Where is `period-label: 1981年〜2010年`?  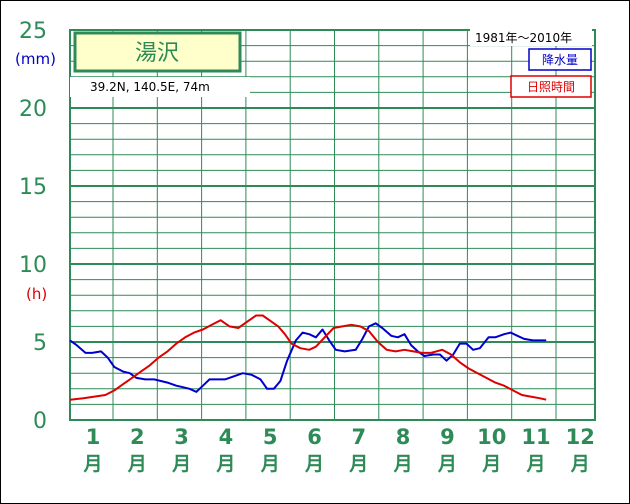
period-label: 1981年〜2010年 is located at coordinates (523, 38).